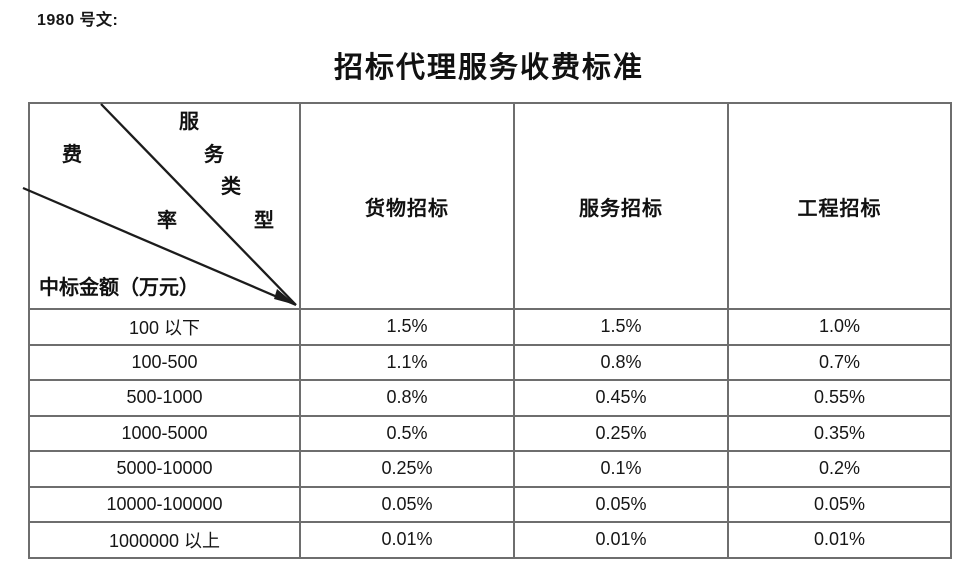 This screenshot has width=976, height=581. Describe the element at coordinates (285, 297) in the screenshot. I see `arrowhead-icon` at that location.